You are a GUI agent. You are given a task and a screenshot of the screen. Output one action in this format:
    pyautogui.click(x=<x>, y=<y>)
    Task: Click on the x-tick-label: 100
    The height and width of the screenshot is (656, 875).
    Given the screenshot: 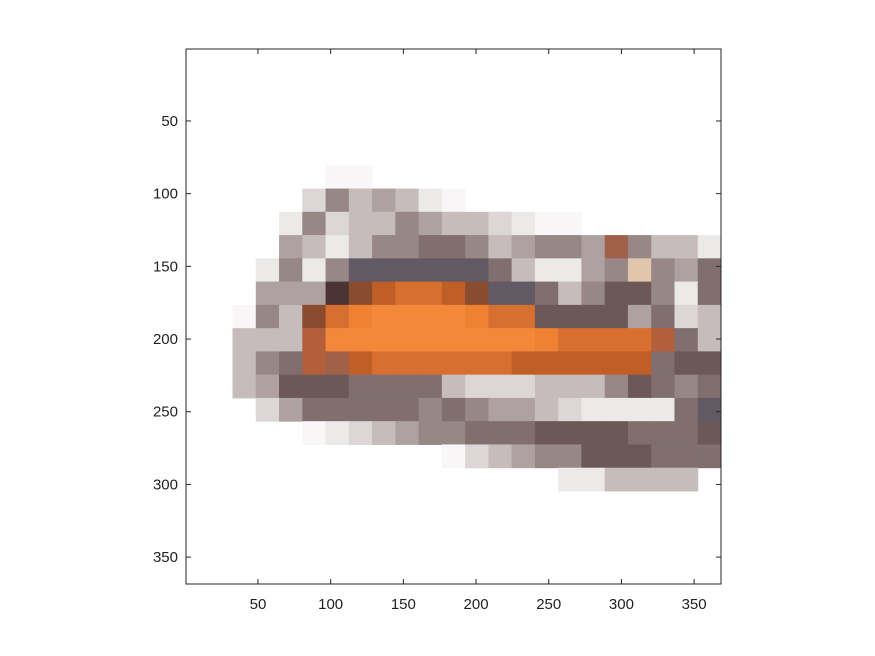 What is the action you would take?
    pyautogui.click(x=330, y=604)
    